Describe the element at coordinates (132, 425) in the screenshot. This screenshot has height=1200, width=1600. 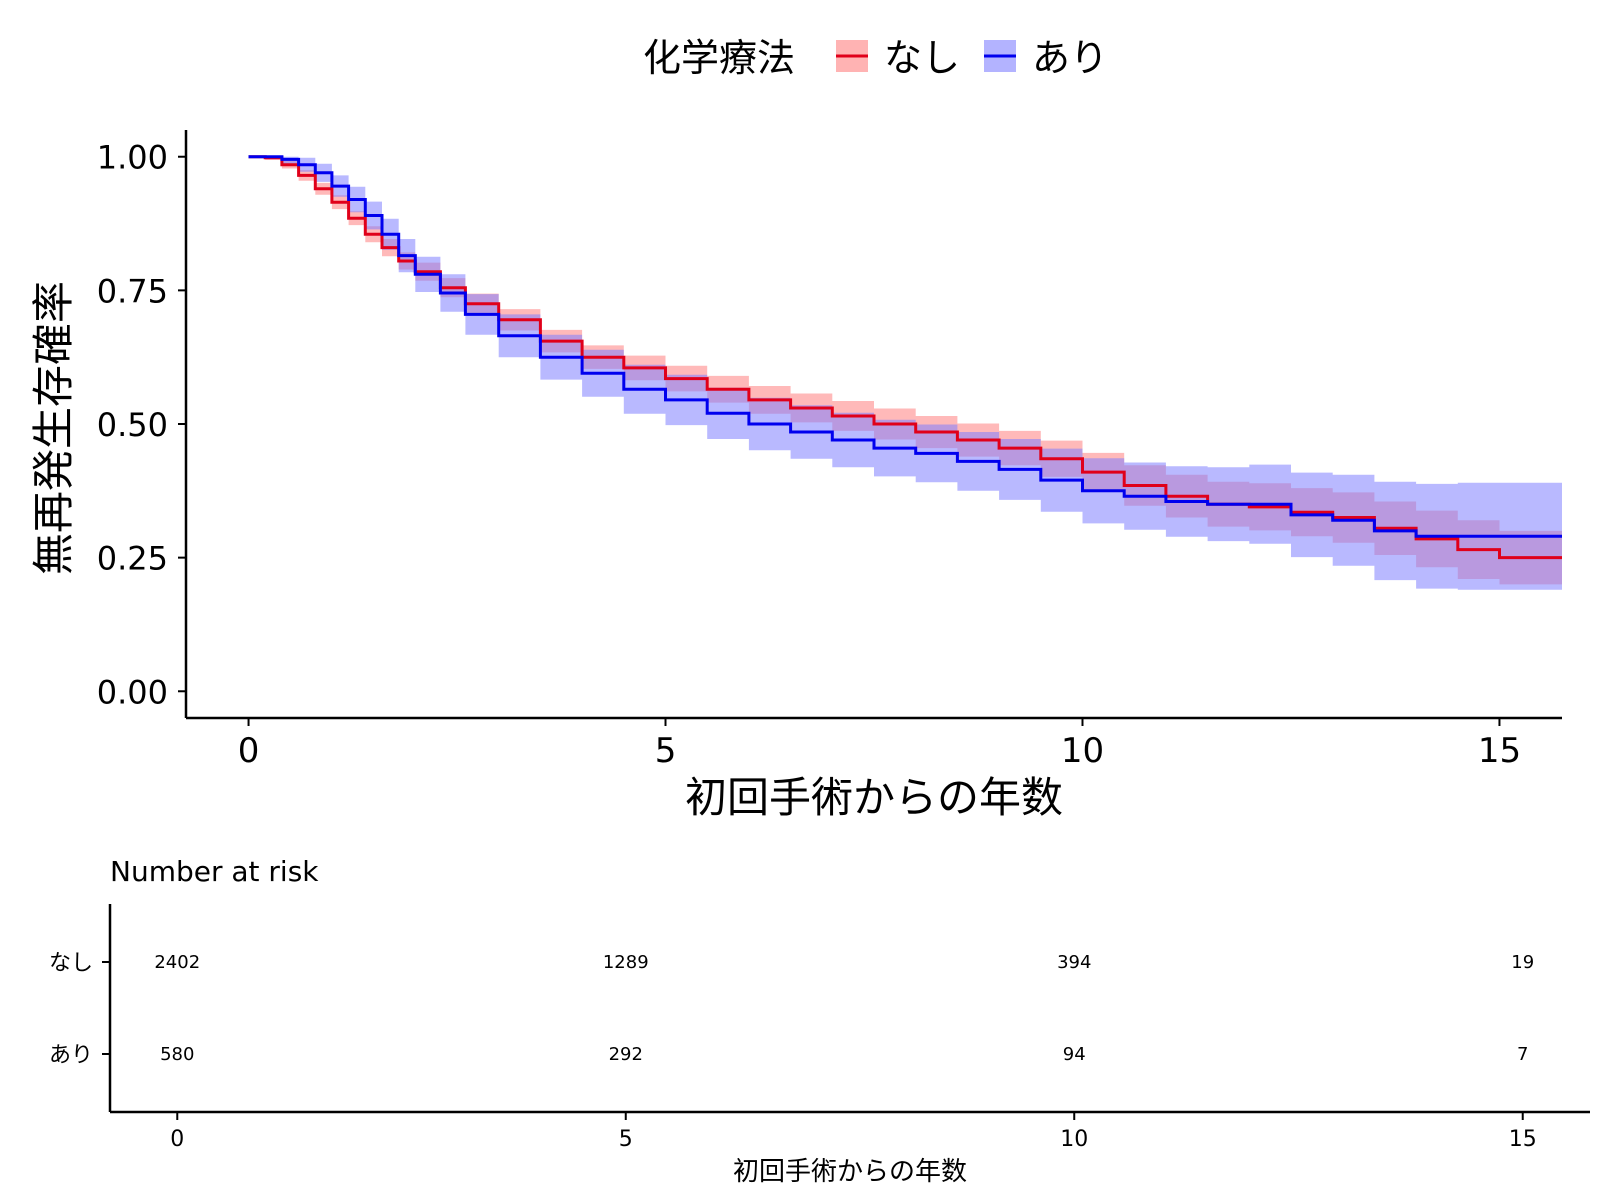
I see `y-tick-label: 0.50` at that location.